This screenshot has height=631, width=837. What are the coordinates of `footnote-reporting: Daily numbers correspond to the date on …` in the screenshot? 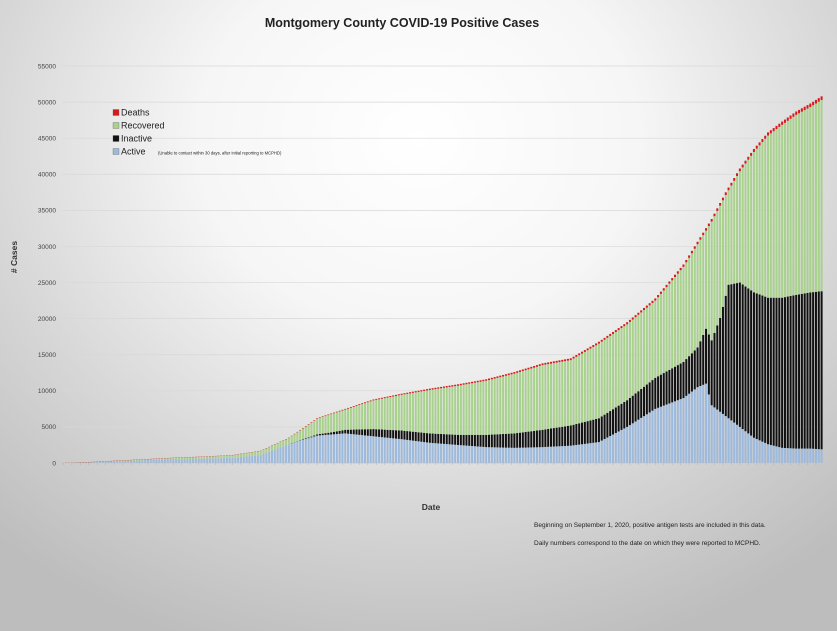 It's located at (647, 543).